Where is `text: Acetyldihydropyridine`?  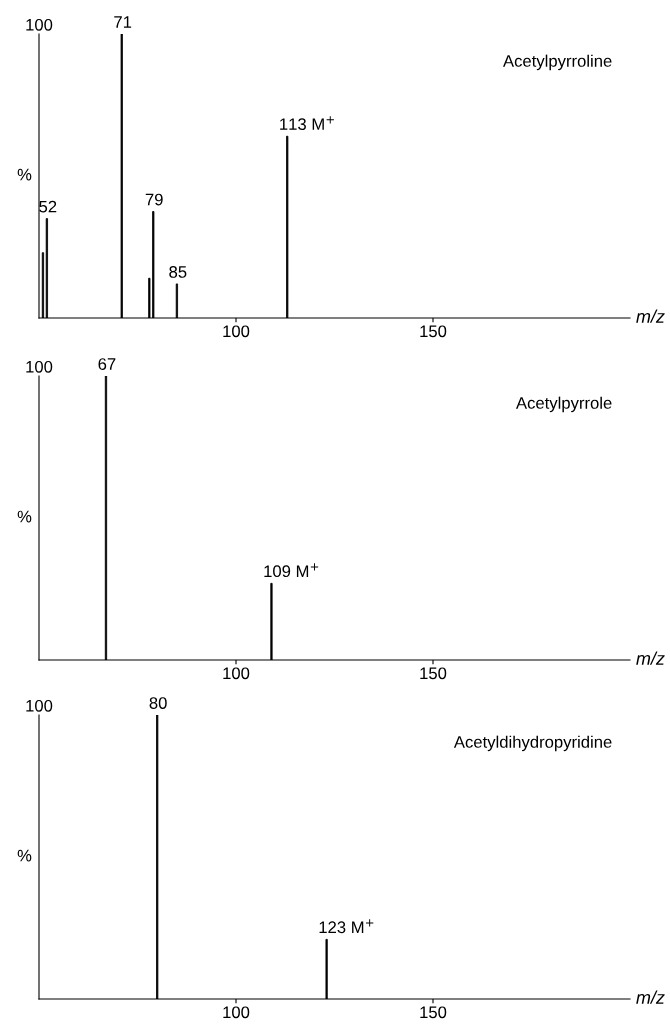 text: Acetyldihydropyridine is located at coordinates (532, 743).